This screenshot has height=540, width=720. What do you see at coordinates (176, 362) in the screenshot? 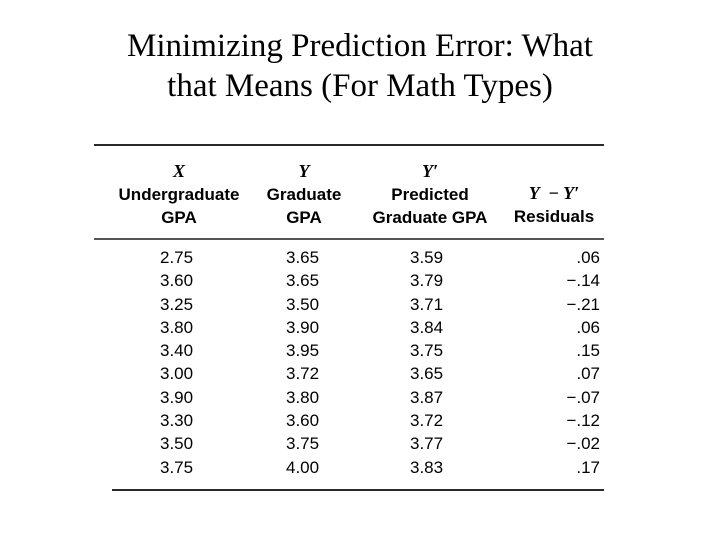
I see `column-undergraduate-gpa: 2.75 3.60 3.25 3.80 3.40 3.00 3.90 3.30 3.50 3.75` at bounding box center [176, 362].